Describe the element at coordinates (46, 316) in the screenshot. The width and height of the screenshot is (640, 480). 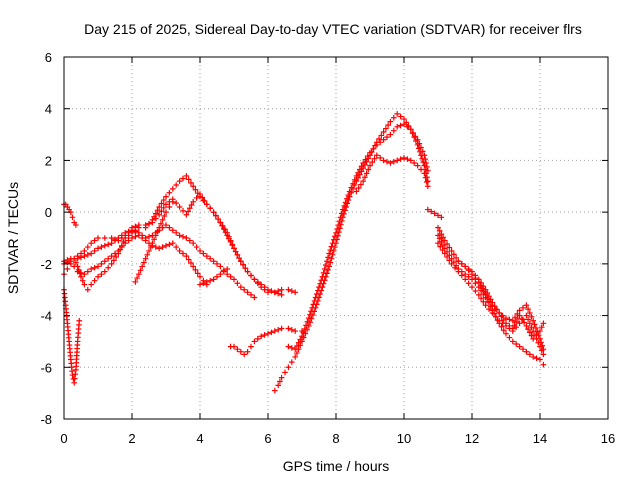
I see `y-tick-label: -4` at that location.